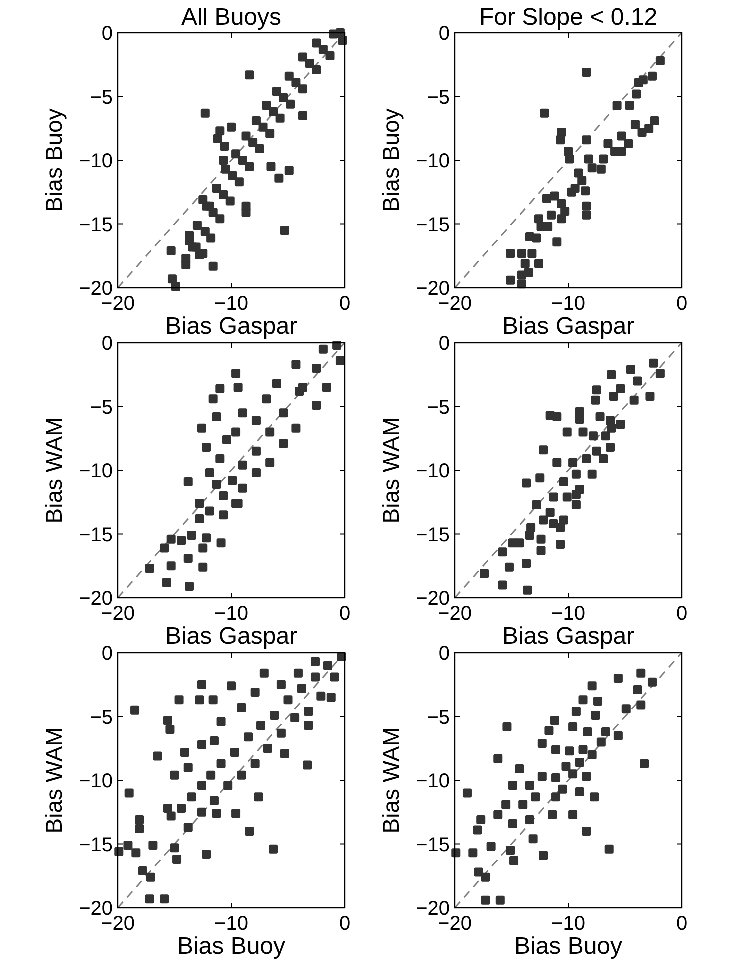 Image resolution: width=754 pixels, height=980 pixels. What do you see at coordinates (231, 636) in the screenshot?
I see `x-axis-title: Bias Gaspar` at bounding box center [231, 636].